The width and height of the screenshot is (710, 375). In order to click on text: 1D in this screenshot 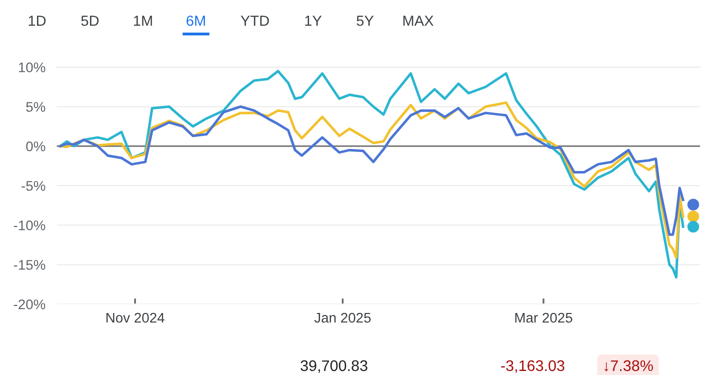, I will do `click(37, 21)`.